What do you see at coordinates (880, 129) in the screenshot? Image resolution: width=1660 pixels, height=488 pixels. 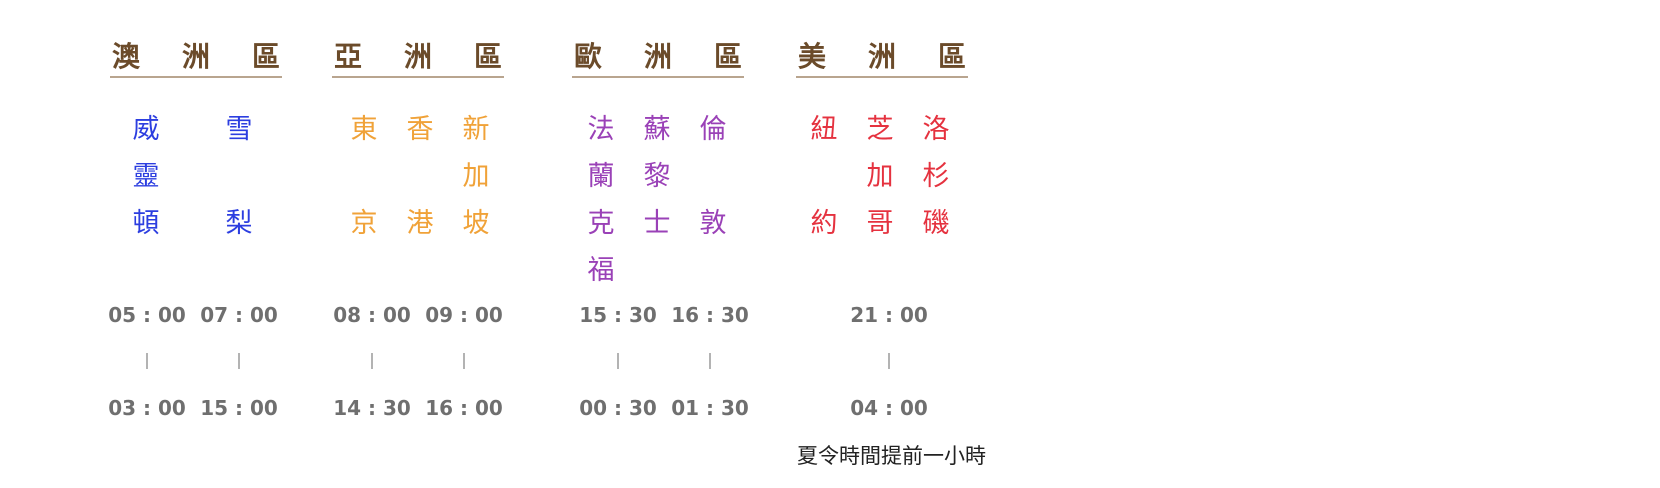 I see `city-char: 芝` at bounding box center [880, 129].